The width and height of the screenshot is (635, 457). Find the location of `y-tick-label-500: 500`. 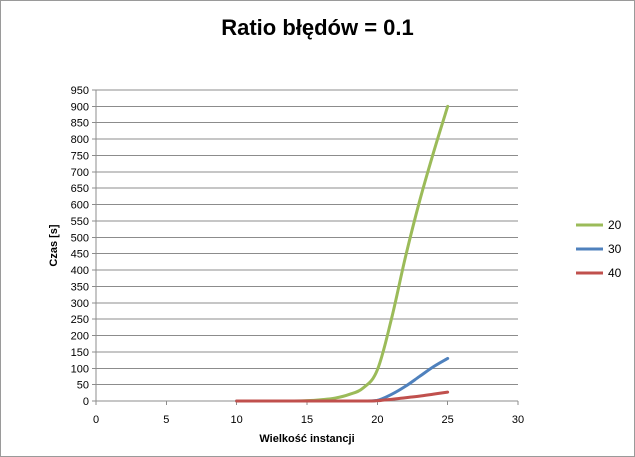

y-tick-label-500: 500 is located at coordinates (80, 238).